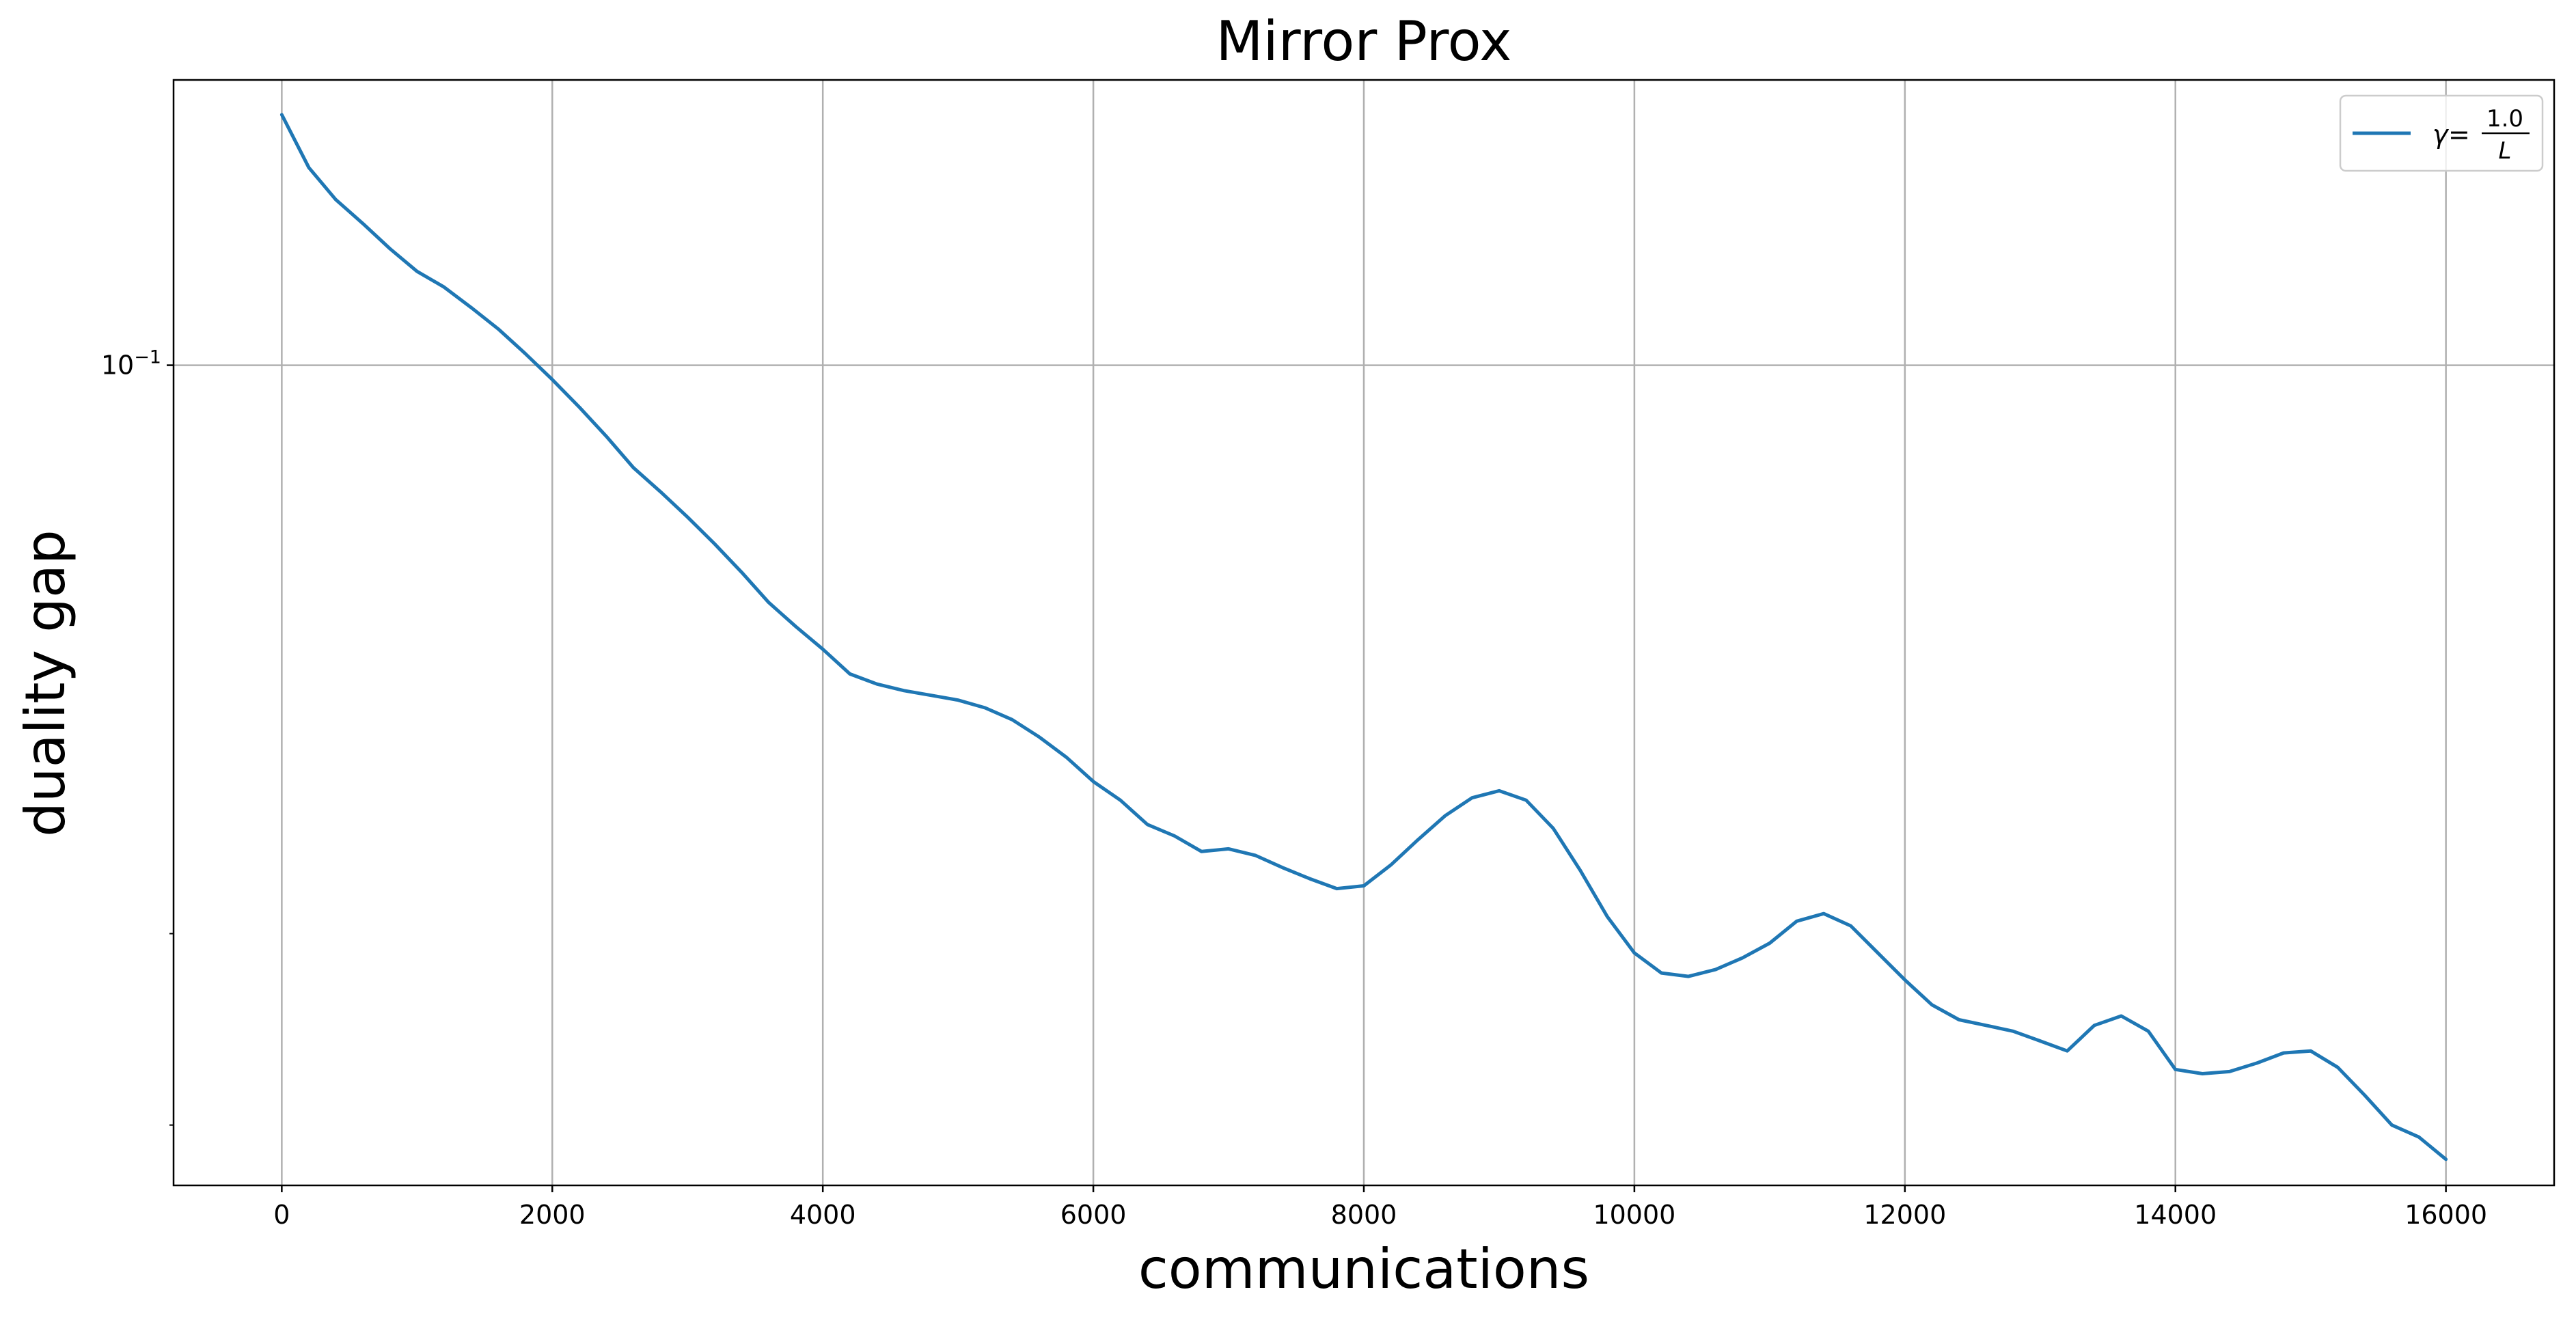 The height and width of the screenshot is (1320, 2576). I want to click on y-axis-label: duality gap, so click(45, 683).